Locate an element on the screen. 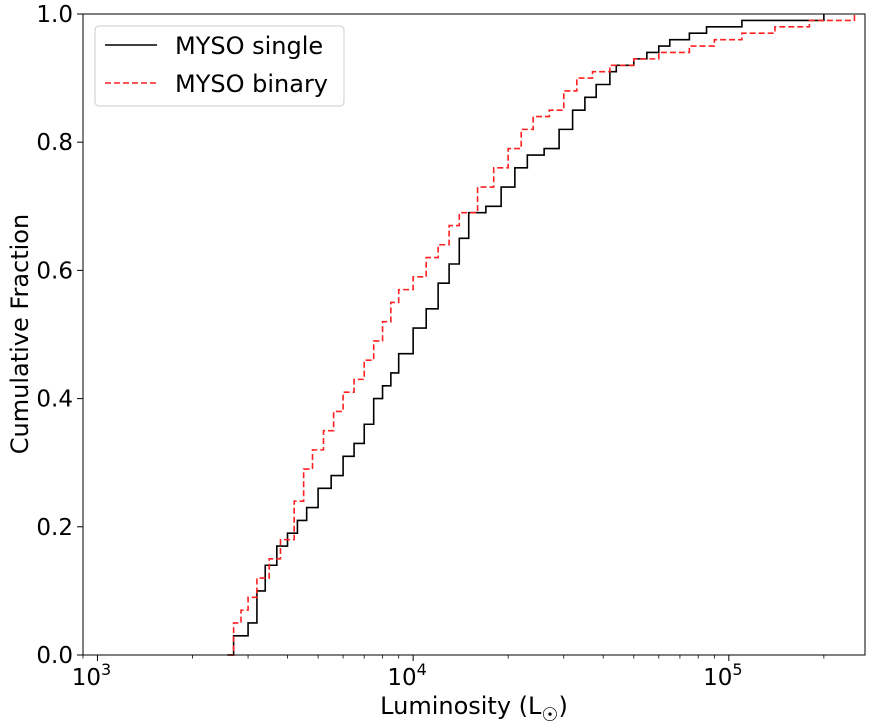 The image size is (872, 728). legend-label-single: MYSO single is located at coordinates (249, 46).